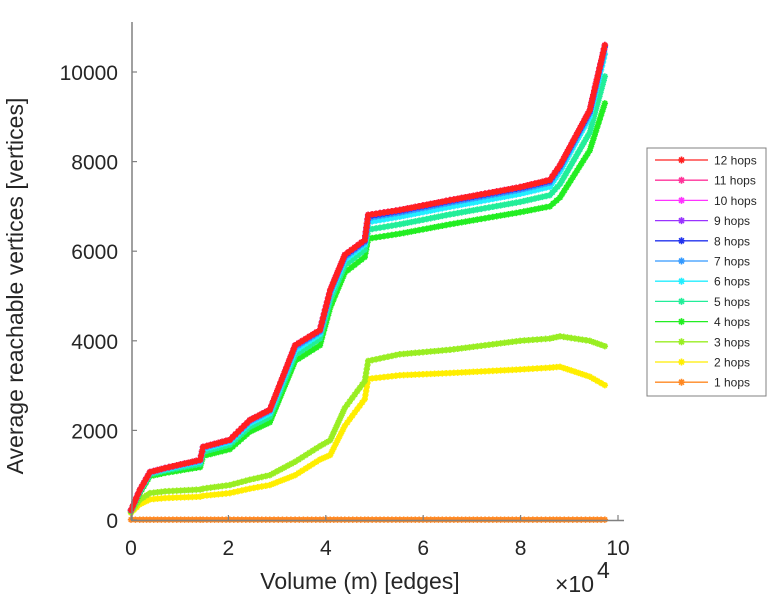 The width and height of the screenshot is (771, 600). Describe the element at coordinates (112, 521) in the screenshot. I see `y-tick-label: 0` at that location.